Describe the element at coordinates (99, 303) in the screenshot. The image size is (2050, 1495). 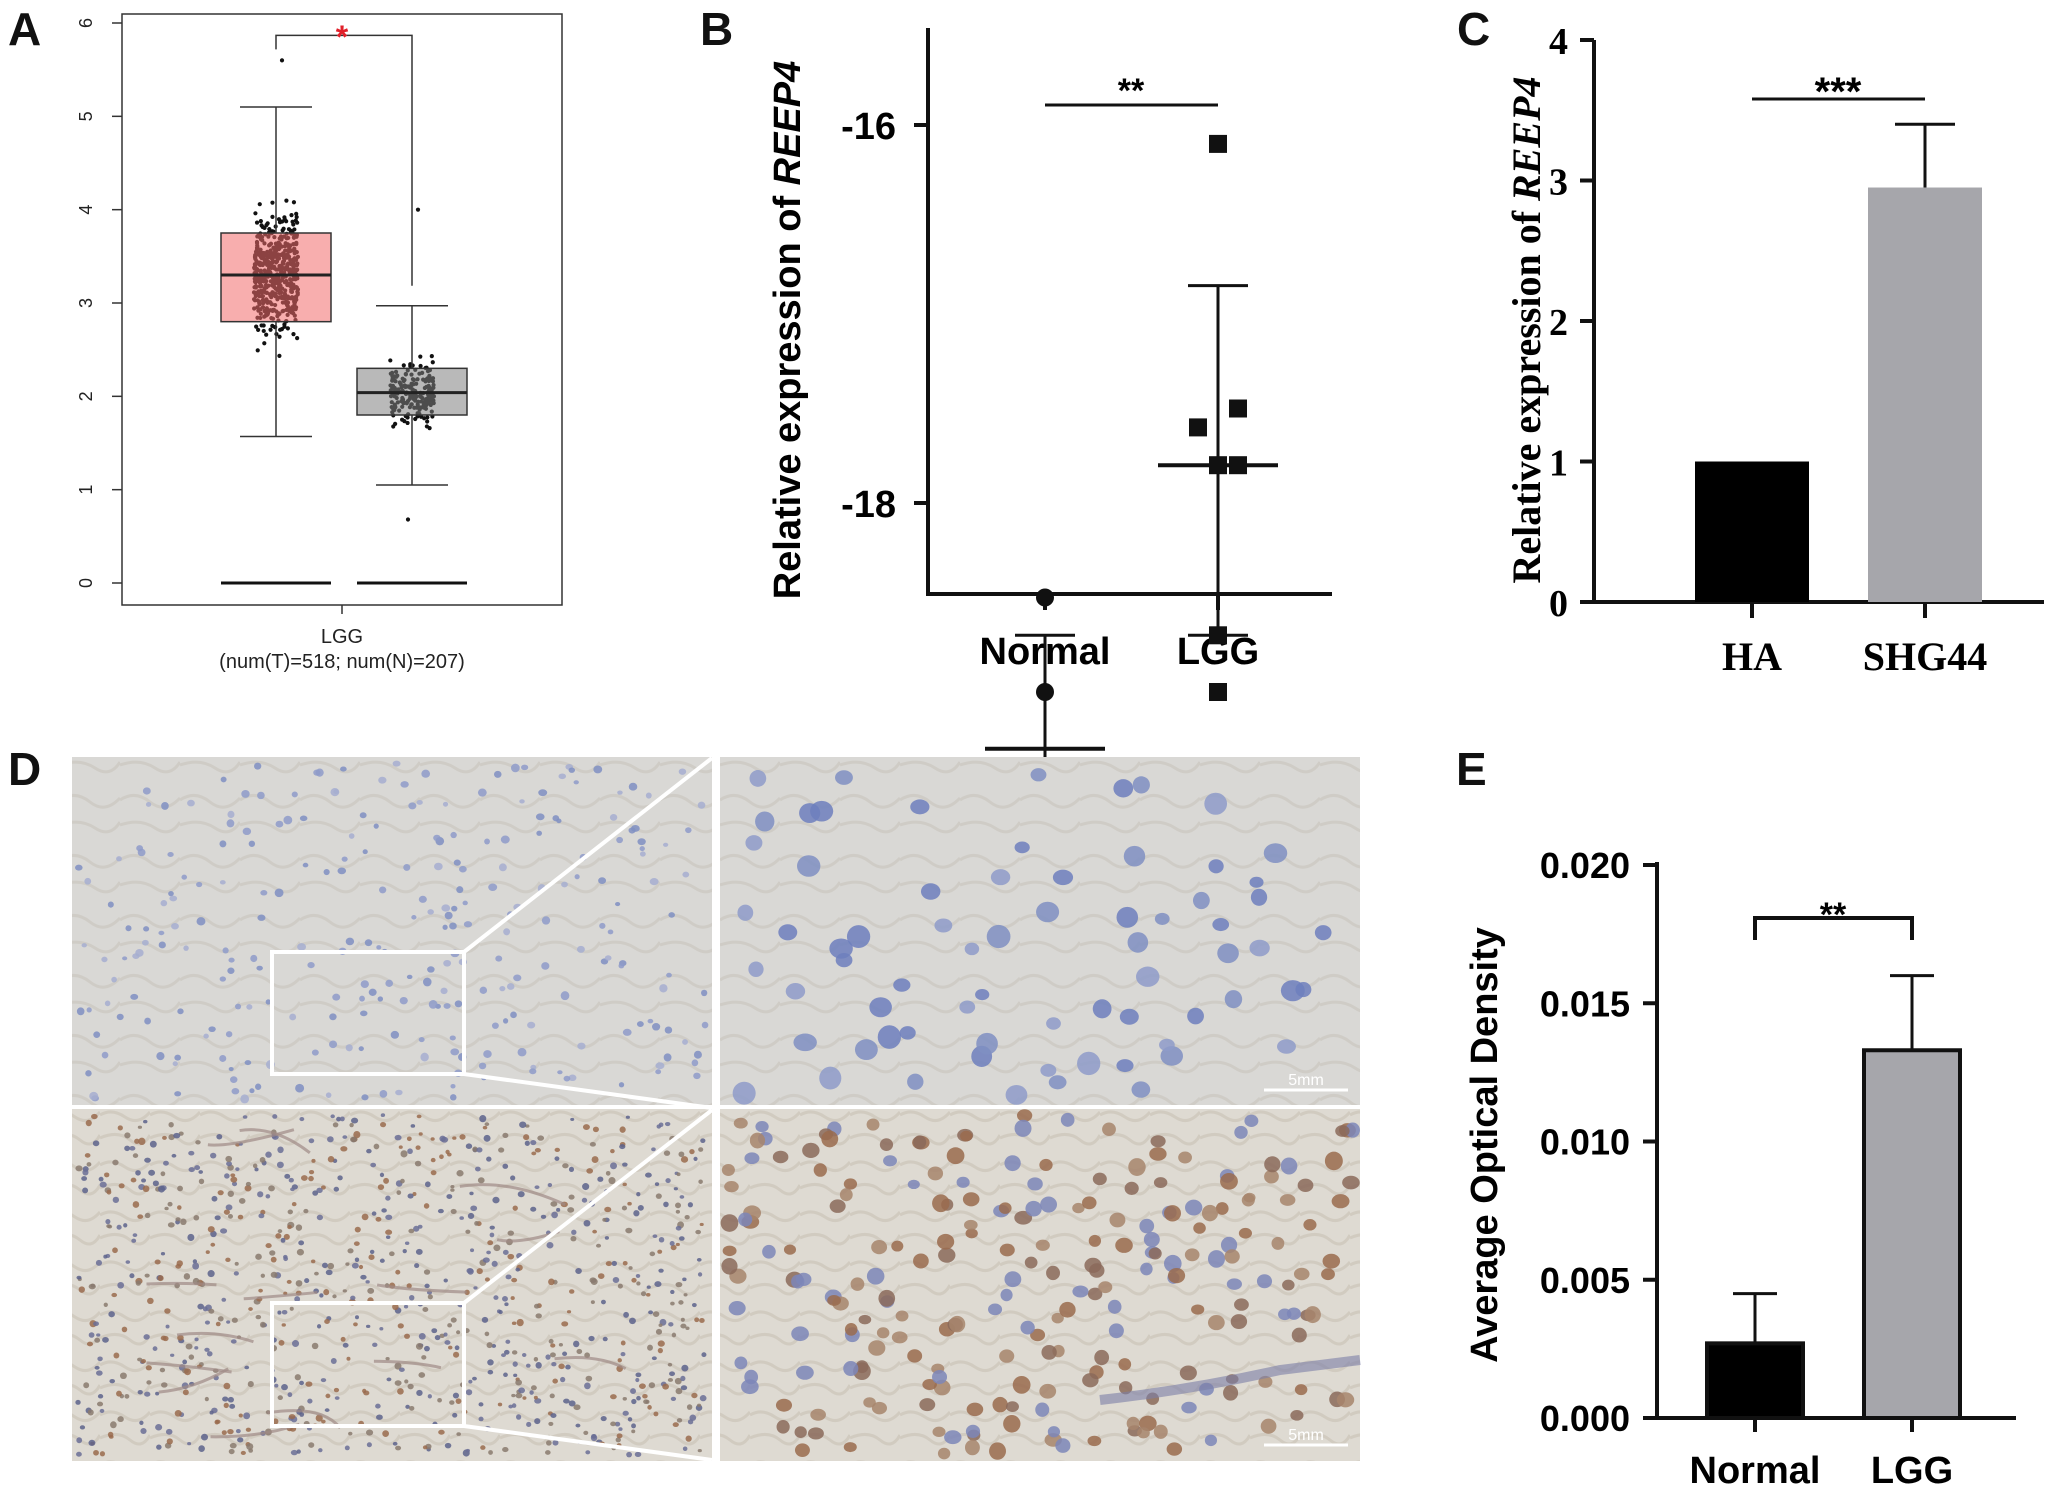
I see `y-axis-a: 0 1 2 3 4 5 6` at that location.